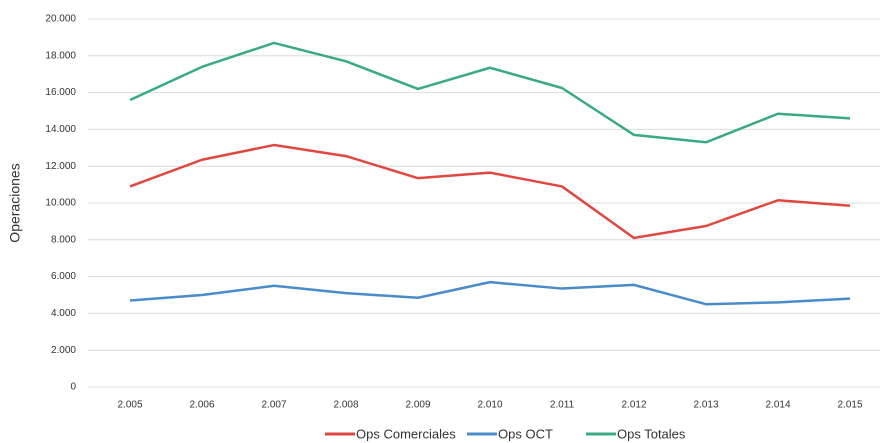  I want to click on x-tick-label: 2.008, so click(345, 405).